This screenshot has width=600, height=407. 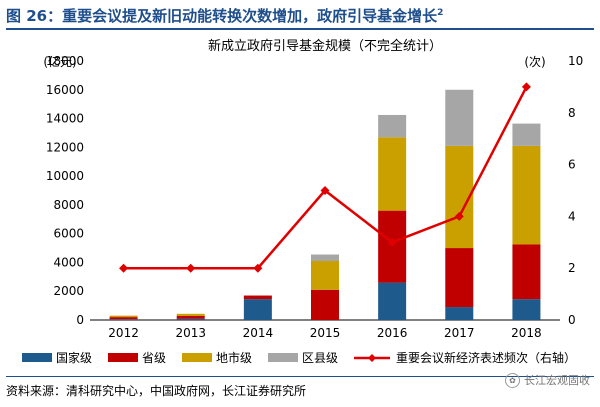 I want to click on figure-superscript: 2, so click(x=440, y=13).